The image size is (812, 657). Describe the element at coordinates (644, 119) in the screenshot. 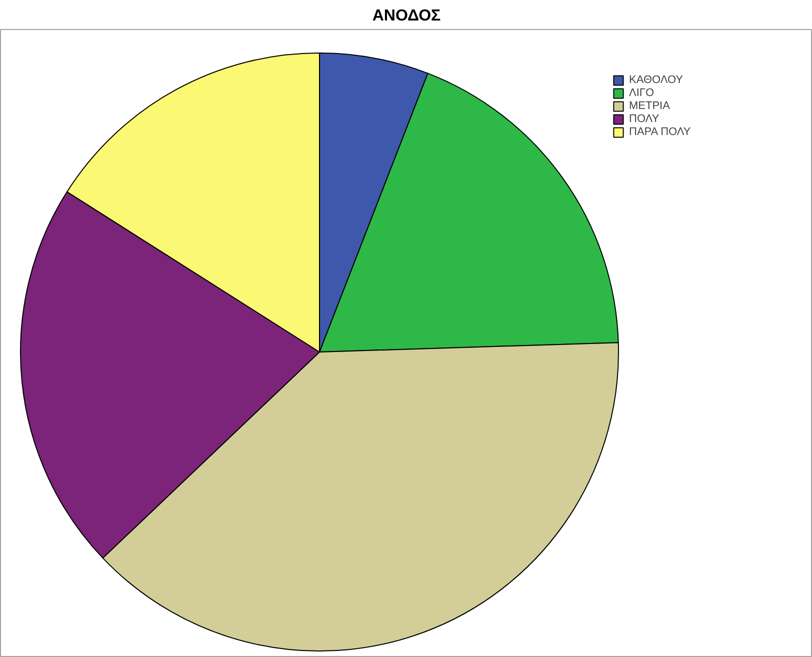

I see `legend-label: ΠΟΛΥ` at that location.